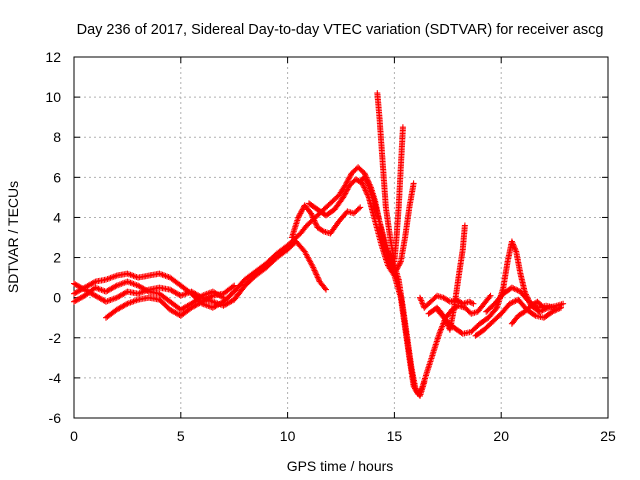 Image resolution: width=640 pixels, height=480 pixels. Describe the element at coordinates (55, 338) in the screenshot. I see `y-tick-label: -2` at that location.